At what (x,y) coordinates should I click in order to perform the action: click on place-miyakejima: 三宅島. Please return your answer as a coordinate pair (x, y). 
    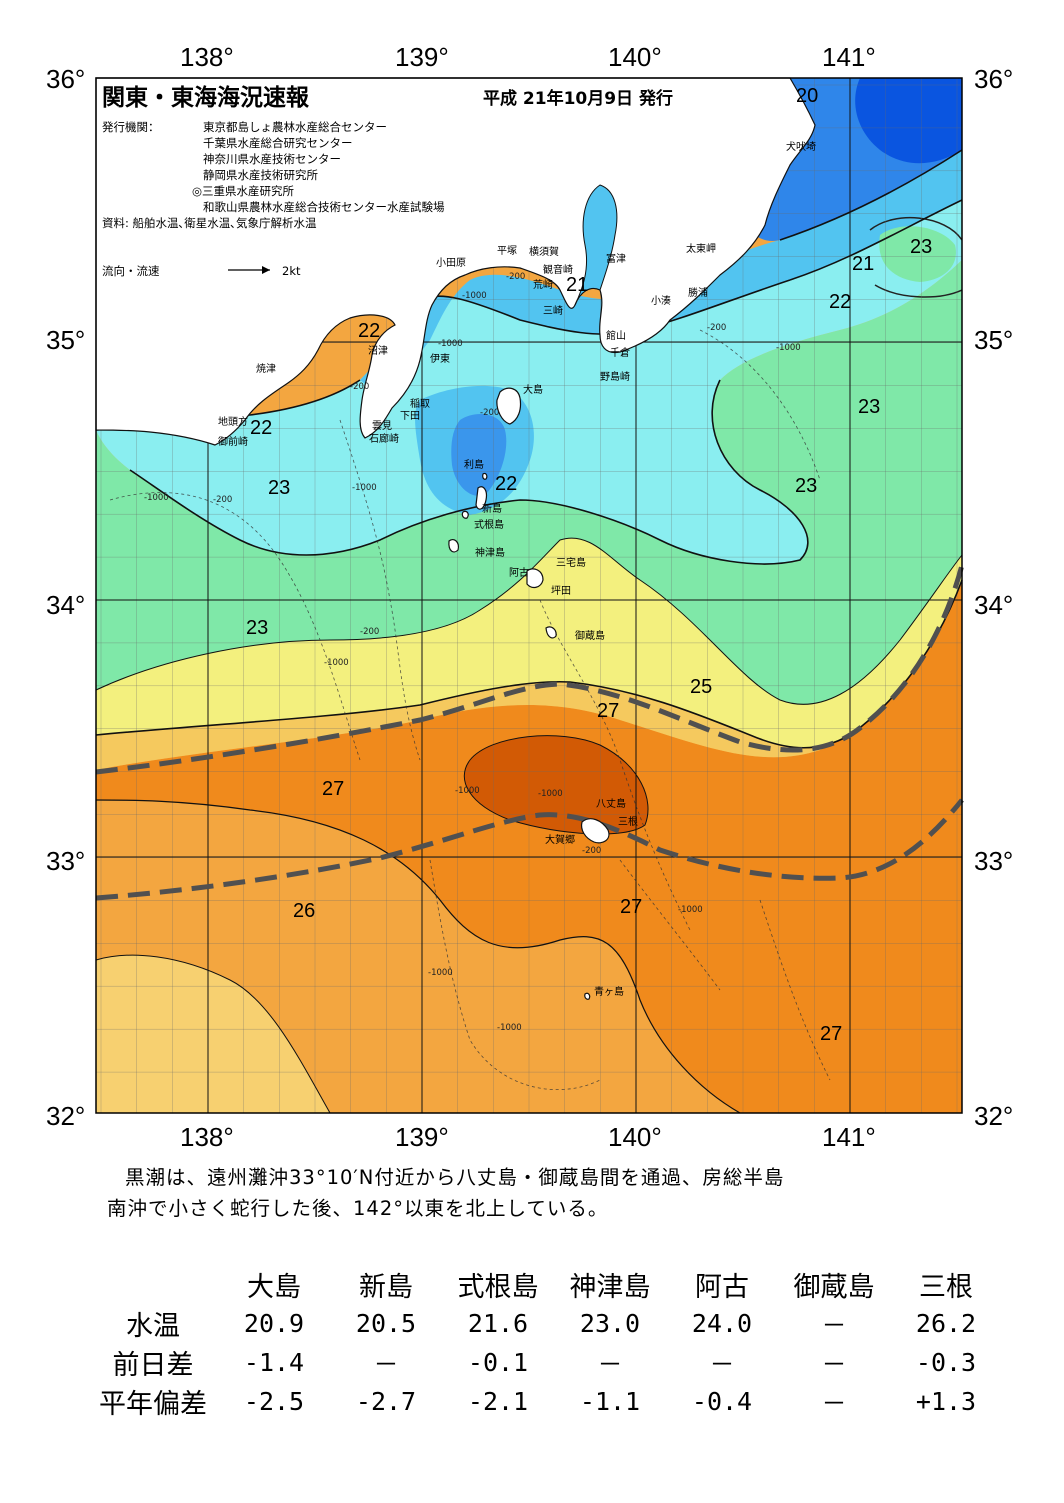
    Looking at the image, I should click on (571, 562).